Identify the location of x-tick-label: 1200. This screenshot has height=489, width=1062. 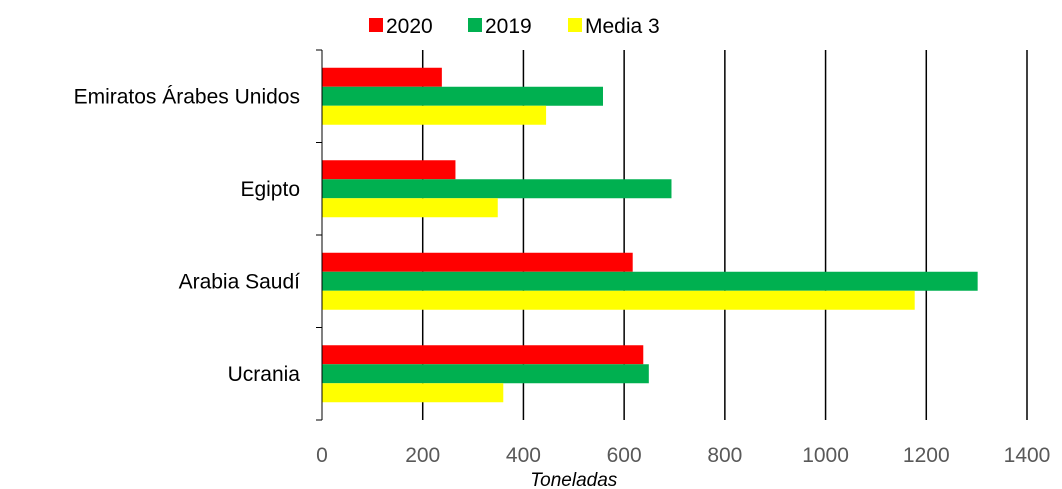
(926, 455).